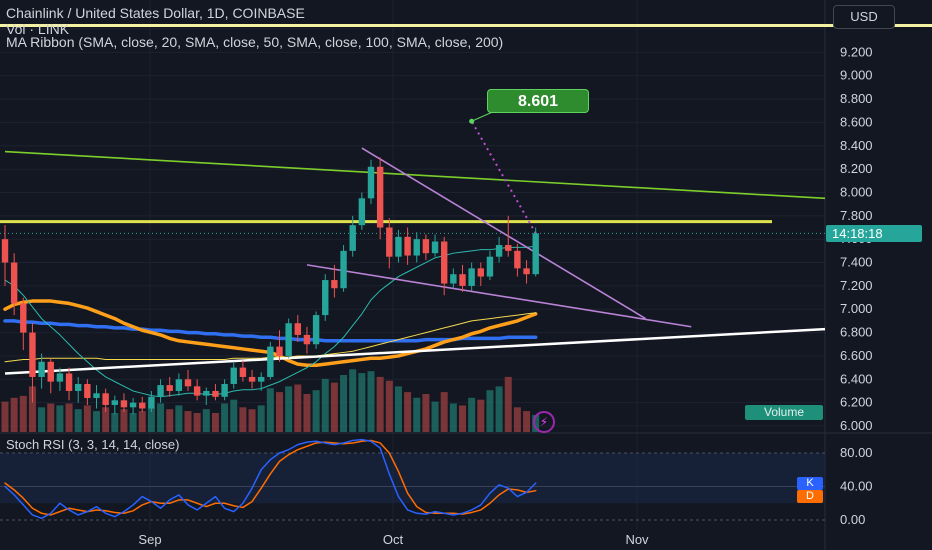  Describe the element at coordinates (415, 175) in the screenshot. I see `trendline-green` at that location.